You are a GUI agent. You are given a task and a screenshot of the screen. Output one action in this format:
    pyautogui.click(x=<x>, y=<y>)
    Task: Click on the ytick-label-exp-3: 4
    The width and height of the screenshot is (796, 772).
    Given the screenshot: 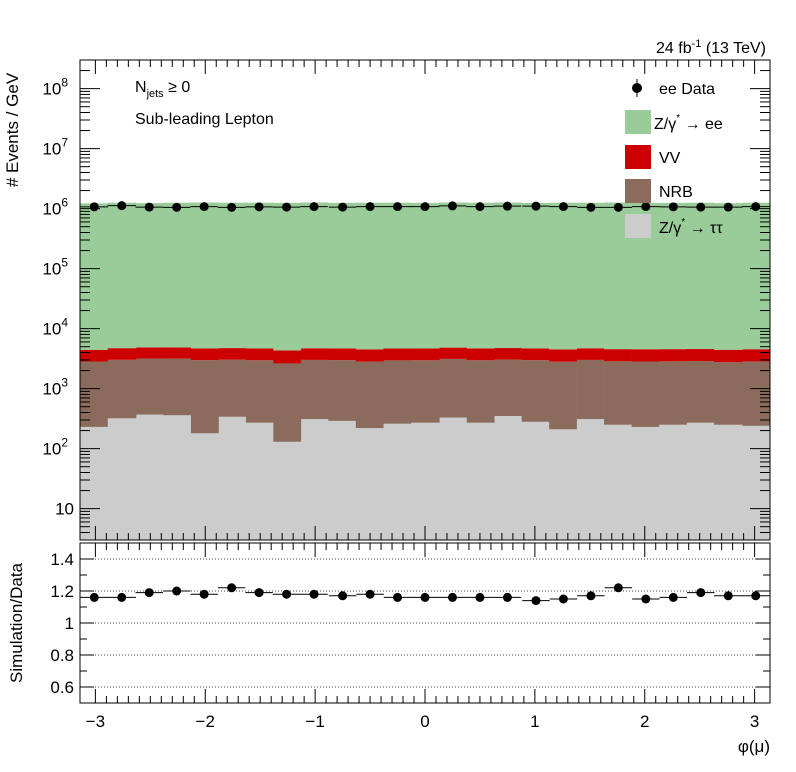 What is the action you would take?
    pyautogui.click(x=64, y=323)
    